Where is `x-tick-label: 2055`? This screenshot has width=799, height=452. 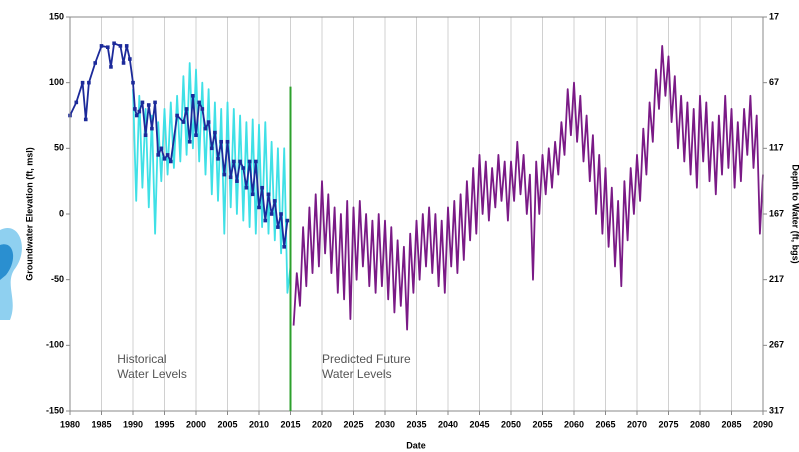
x-tick-label: 2055 is located at coordinates (542, 424).